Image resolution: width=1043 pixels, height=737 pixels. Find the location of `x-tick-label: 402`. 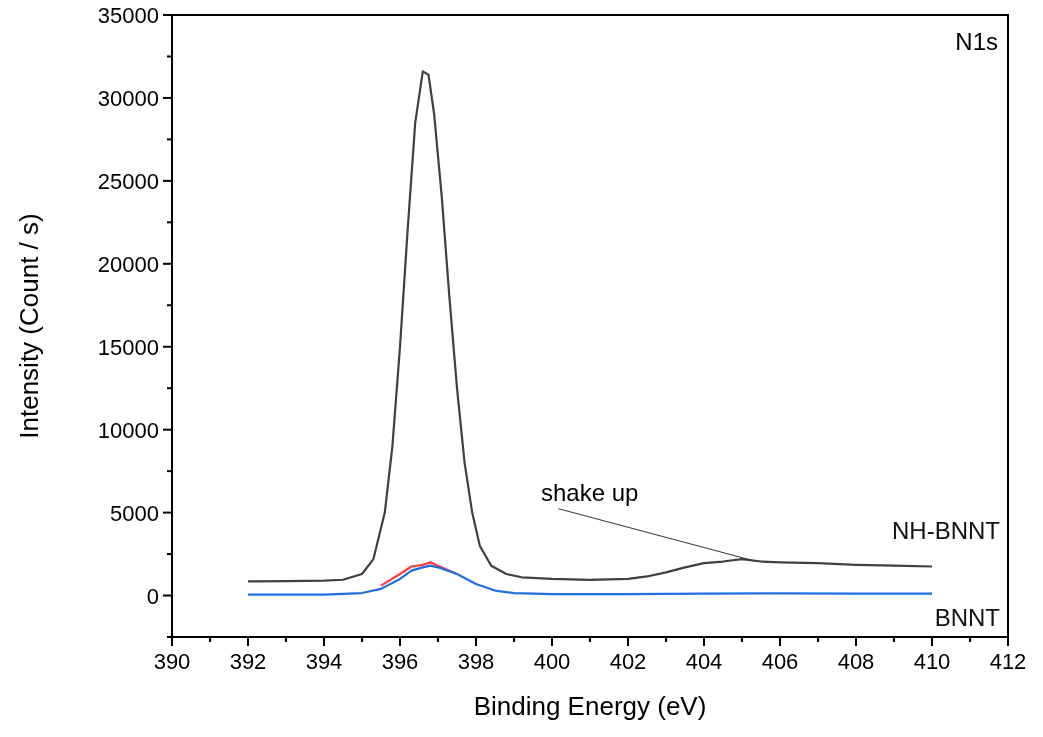

x-tick-label: 402 is located at coordinates (628, 661).